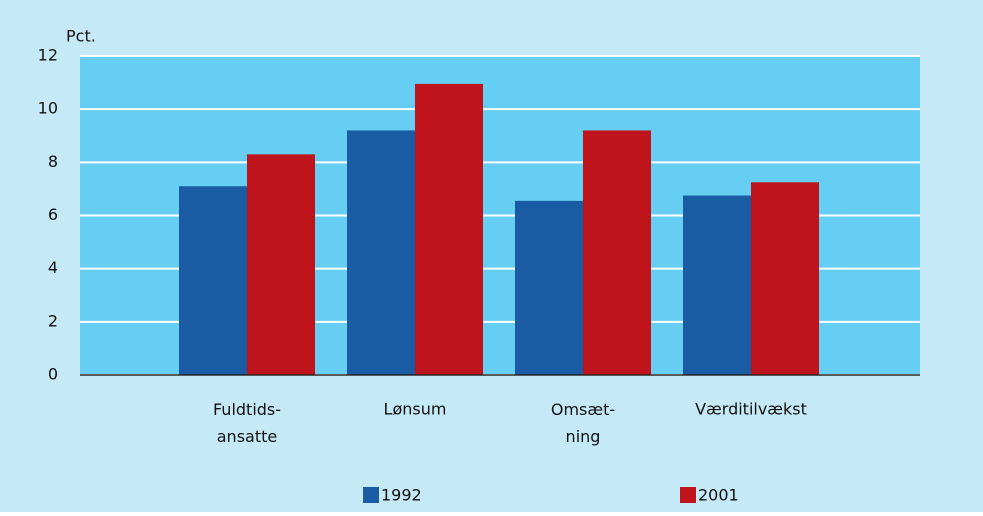  I want to click on y-tick-label: 2, so click(53, 320).